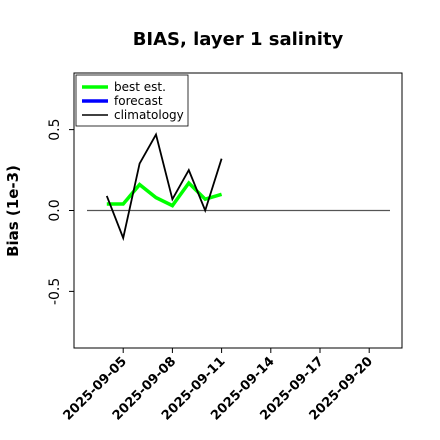  What do you see at coordinates (149, 115) in the screenshot?
I see `legend-label-climatology: climatology` at bounding box center [149, 115].